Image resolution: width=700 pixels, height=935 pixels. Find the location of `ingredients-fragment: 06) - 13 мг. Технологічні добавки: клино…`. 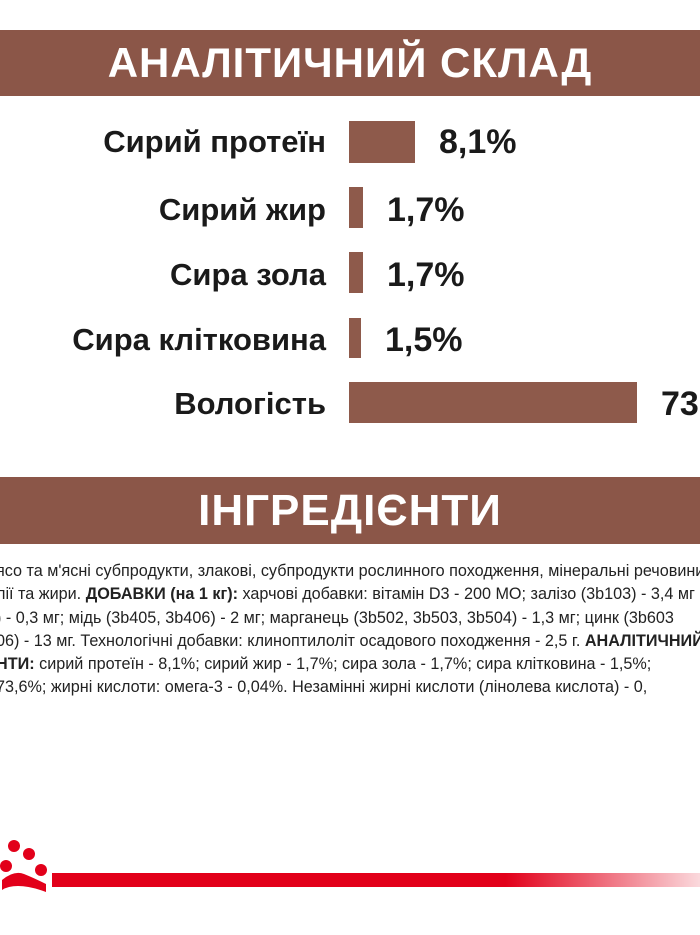

ingredients-fragment: 06) - 13 мг. Технологічні добавки: клино… is located at coordinates (292, 640).